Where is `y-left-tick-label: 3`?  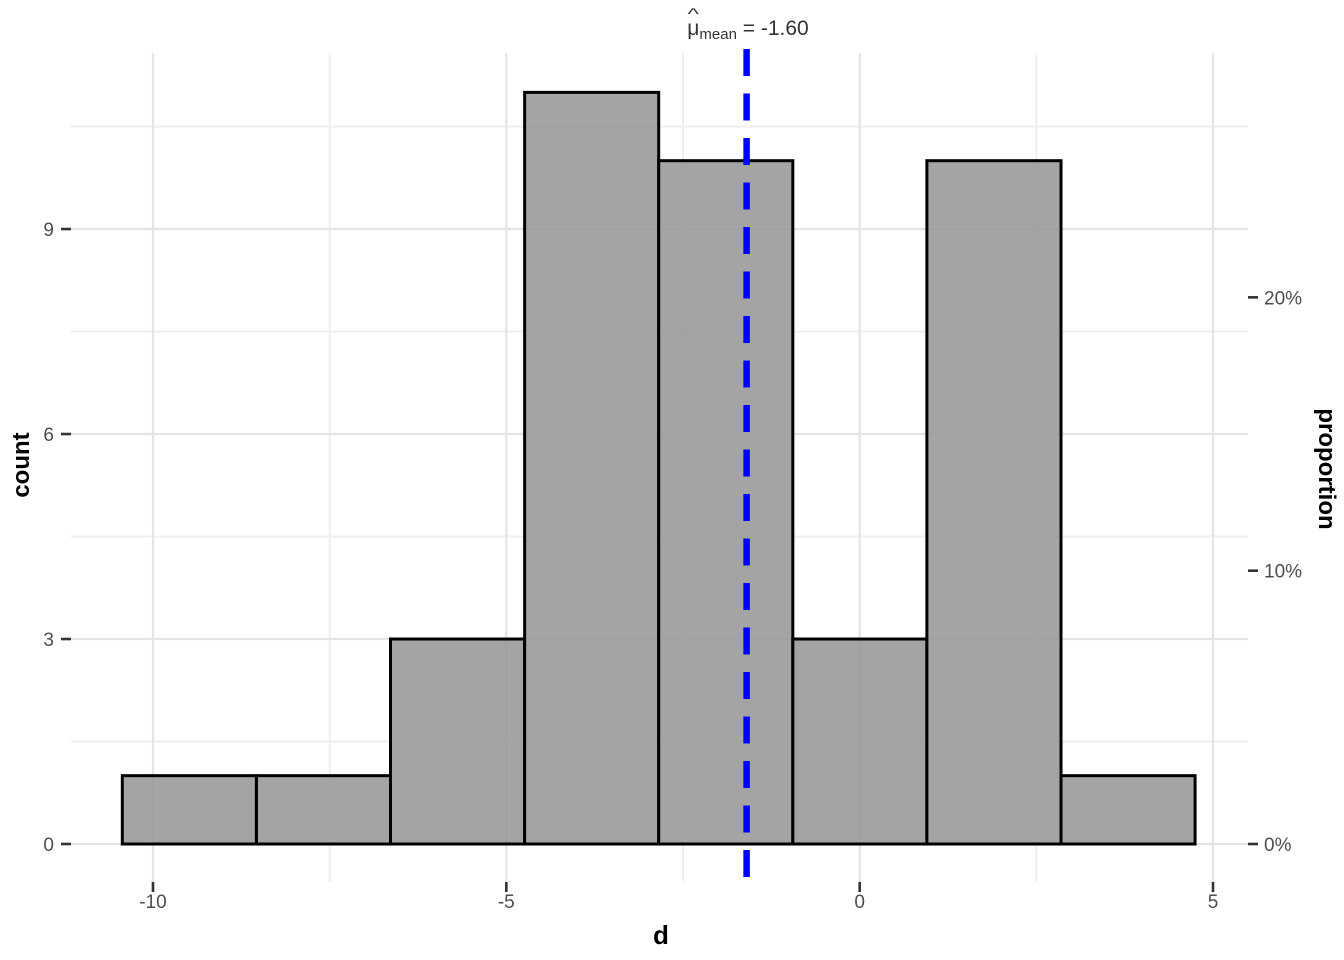
y-left-tick-label: 3 is located at coordinates (48, 640).